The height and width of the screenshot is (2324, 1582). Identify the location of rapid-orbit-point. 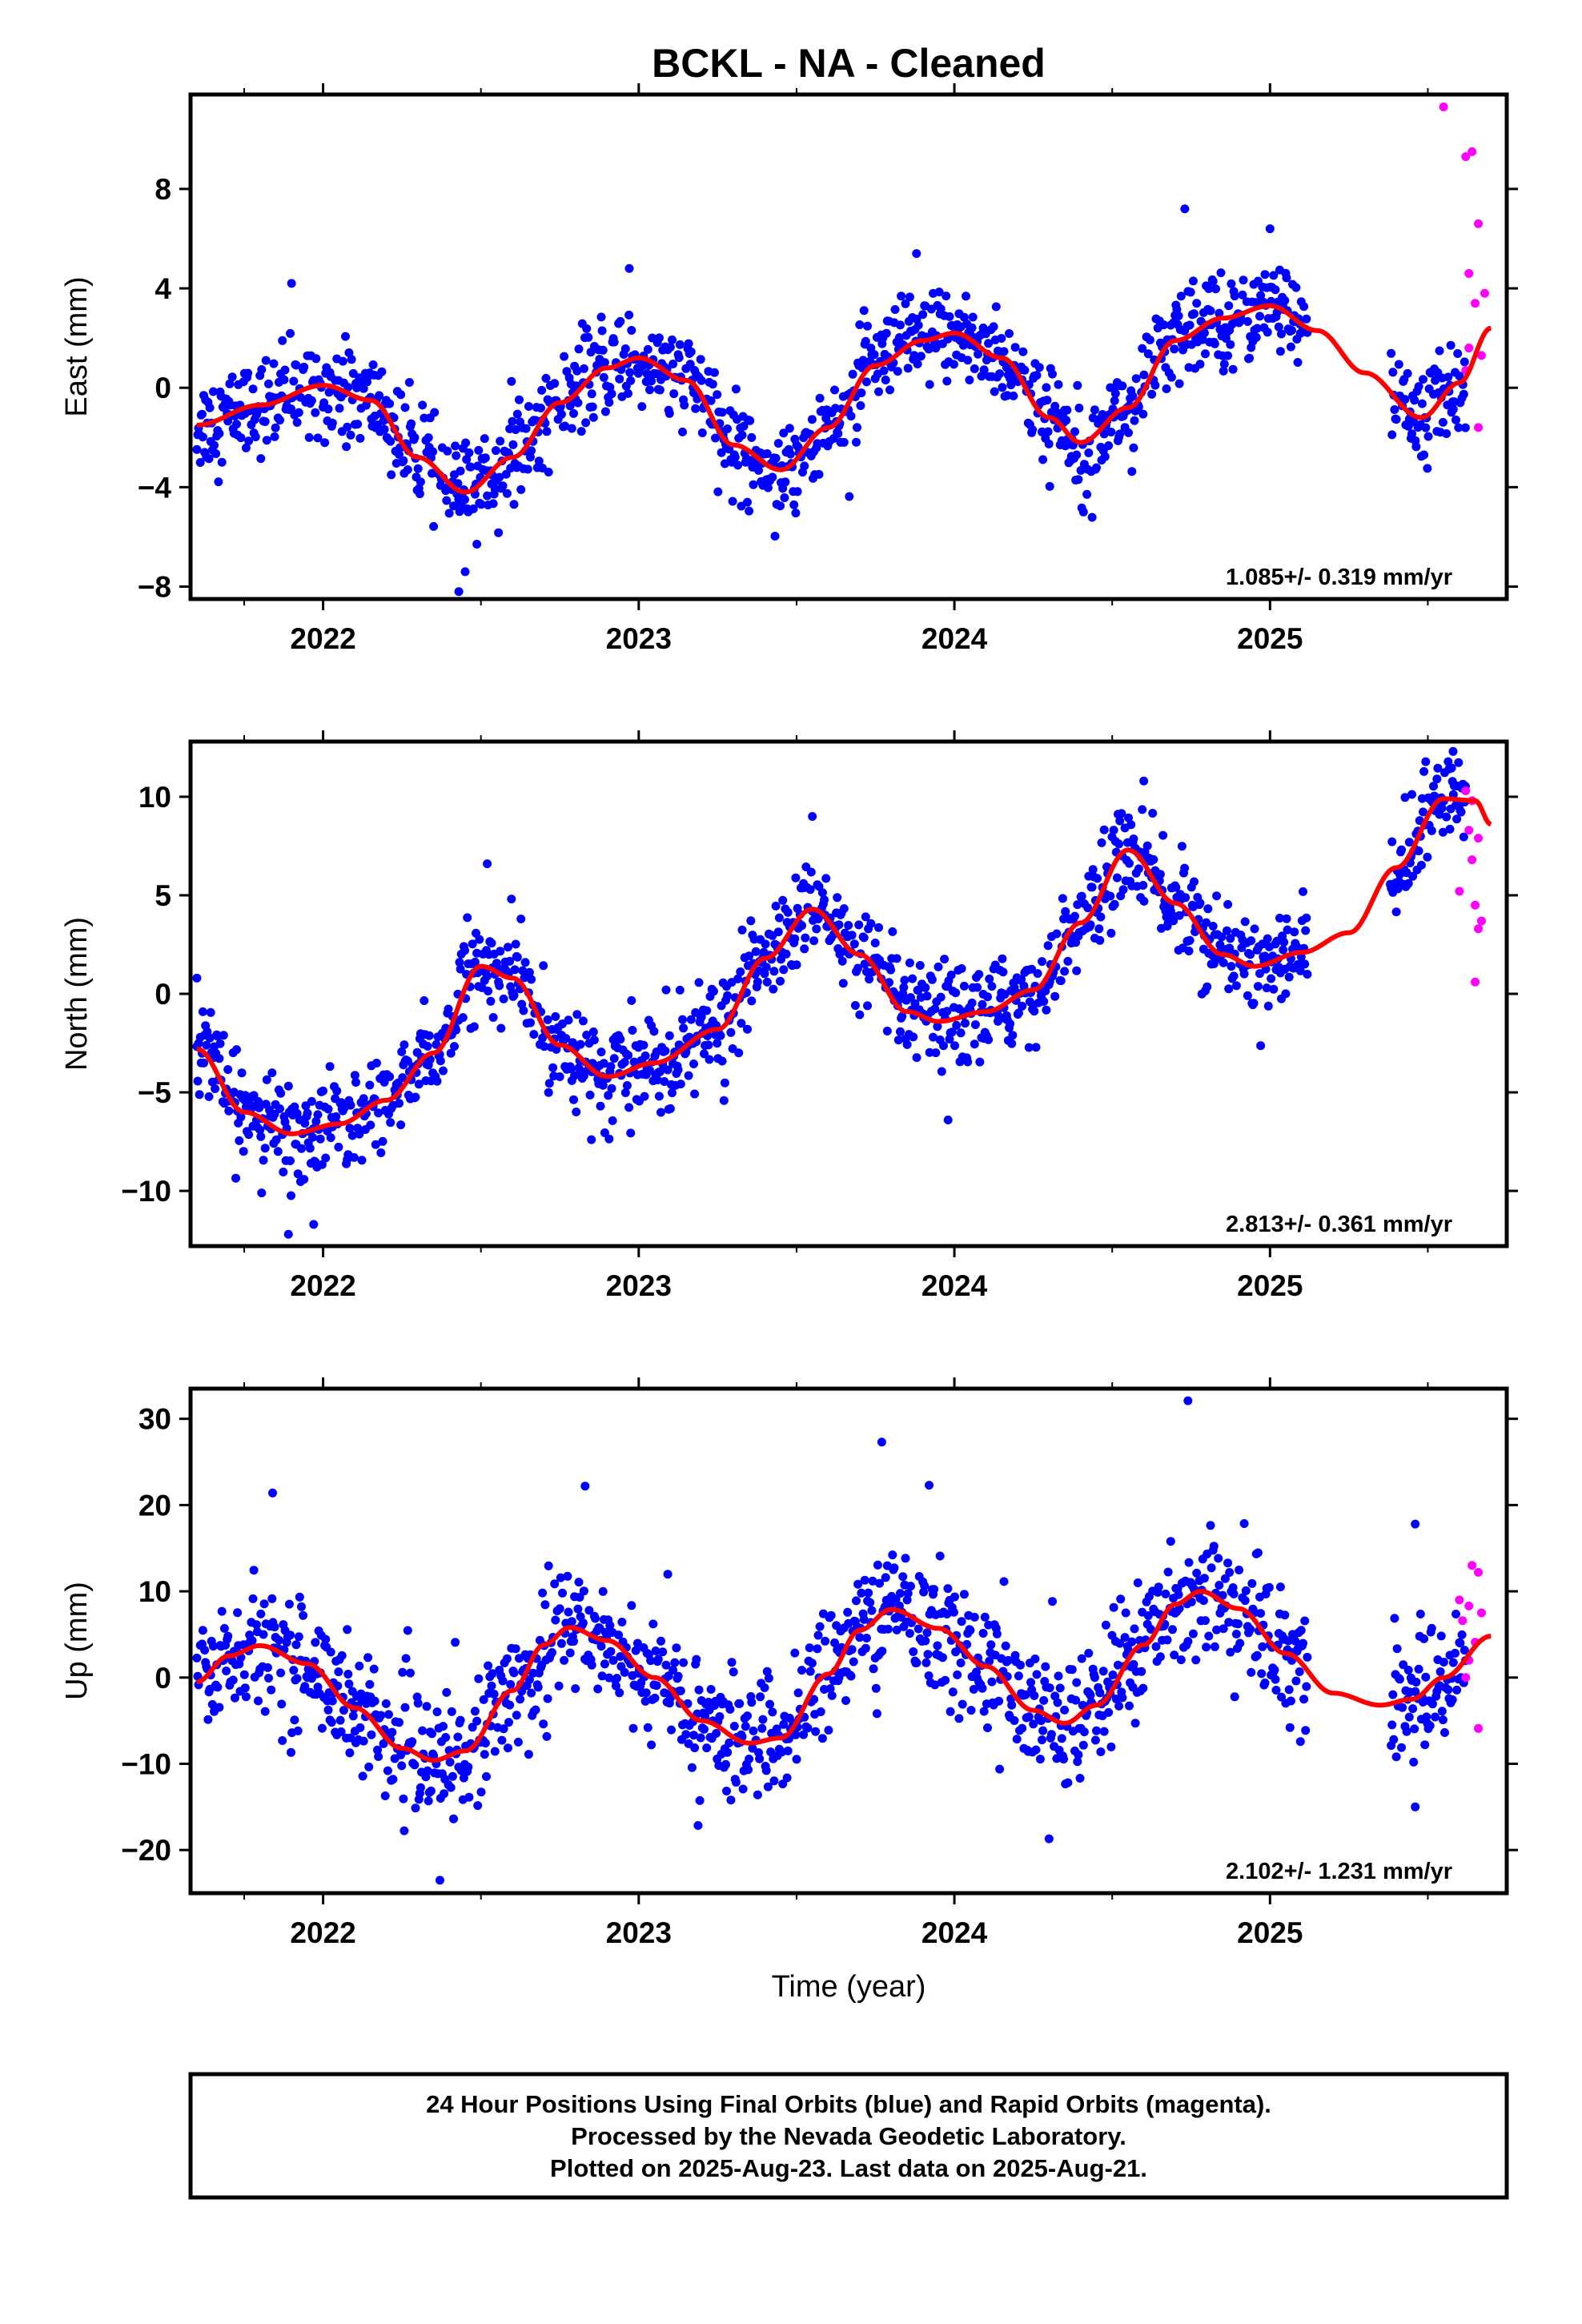
(1479, 1728).